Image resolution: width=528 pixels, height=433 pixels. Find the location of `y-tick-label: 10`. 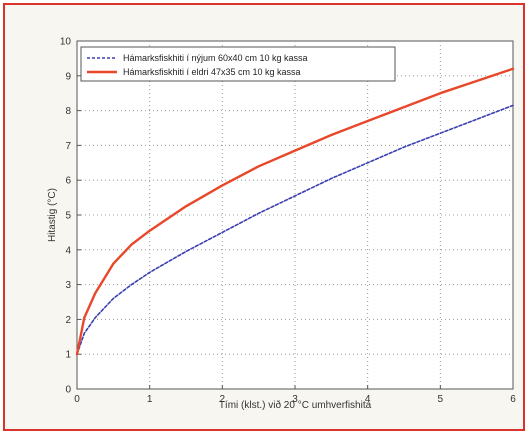

y-tick-label: 10 is located at coordinates (66, 42).